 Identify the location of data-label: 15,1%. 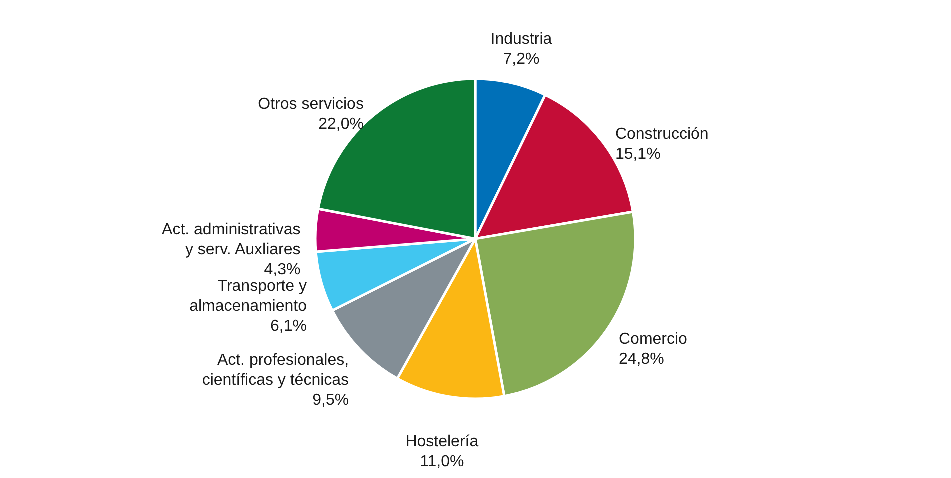
(638, 154).